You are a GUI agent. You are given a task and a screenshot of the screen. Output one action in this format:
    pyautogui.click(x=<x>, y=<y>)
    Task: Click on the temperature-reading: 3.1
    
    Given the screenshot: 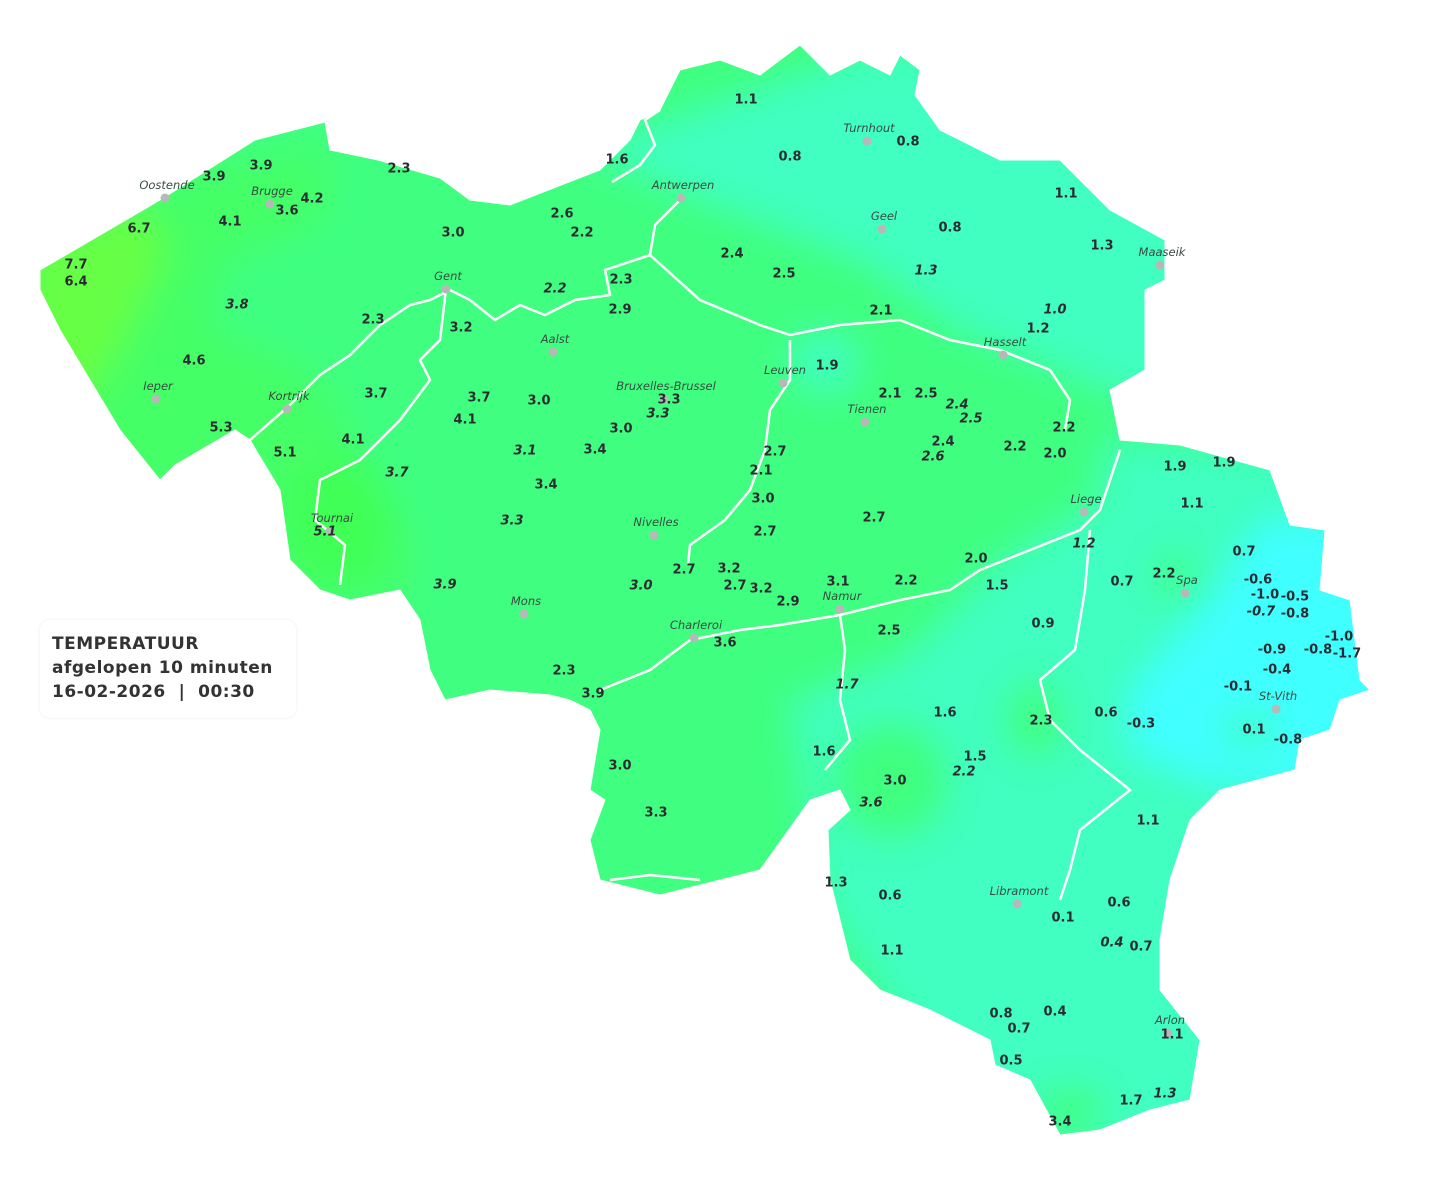 What is the action you would take?
    pyautogui.click(x=525, y=451)
    